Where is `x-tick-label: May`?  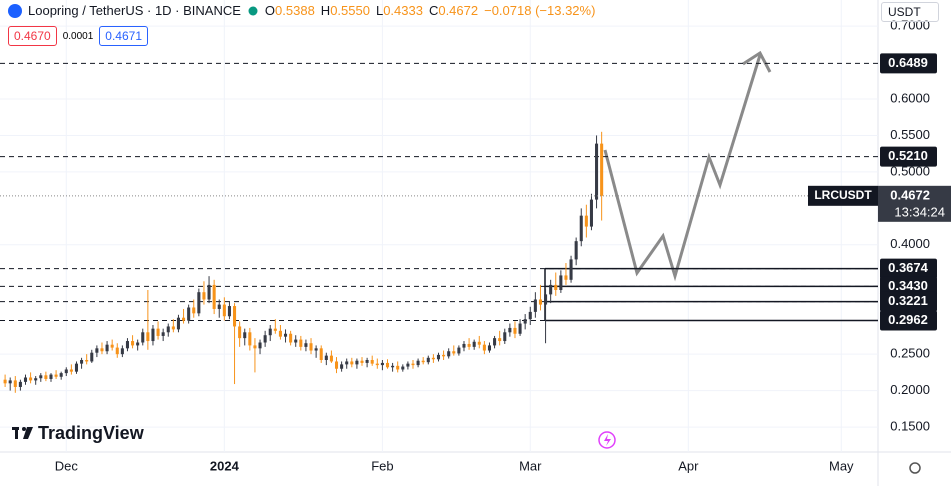 x-tick-label: May is located at coordinates (841, 465).